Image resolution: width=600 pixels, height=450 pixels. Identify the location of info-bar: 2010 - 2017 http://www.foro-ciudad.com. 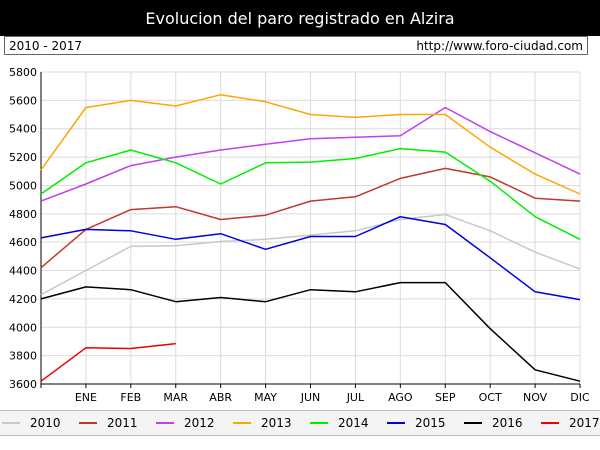
(296, 45).